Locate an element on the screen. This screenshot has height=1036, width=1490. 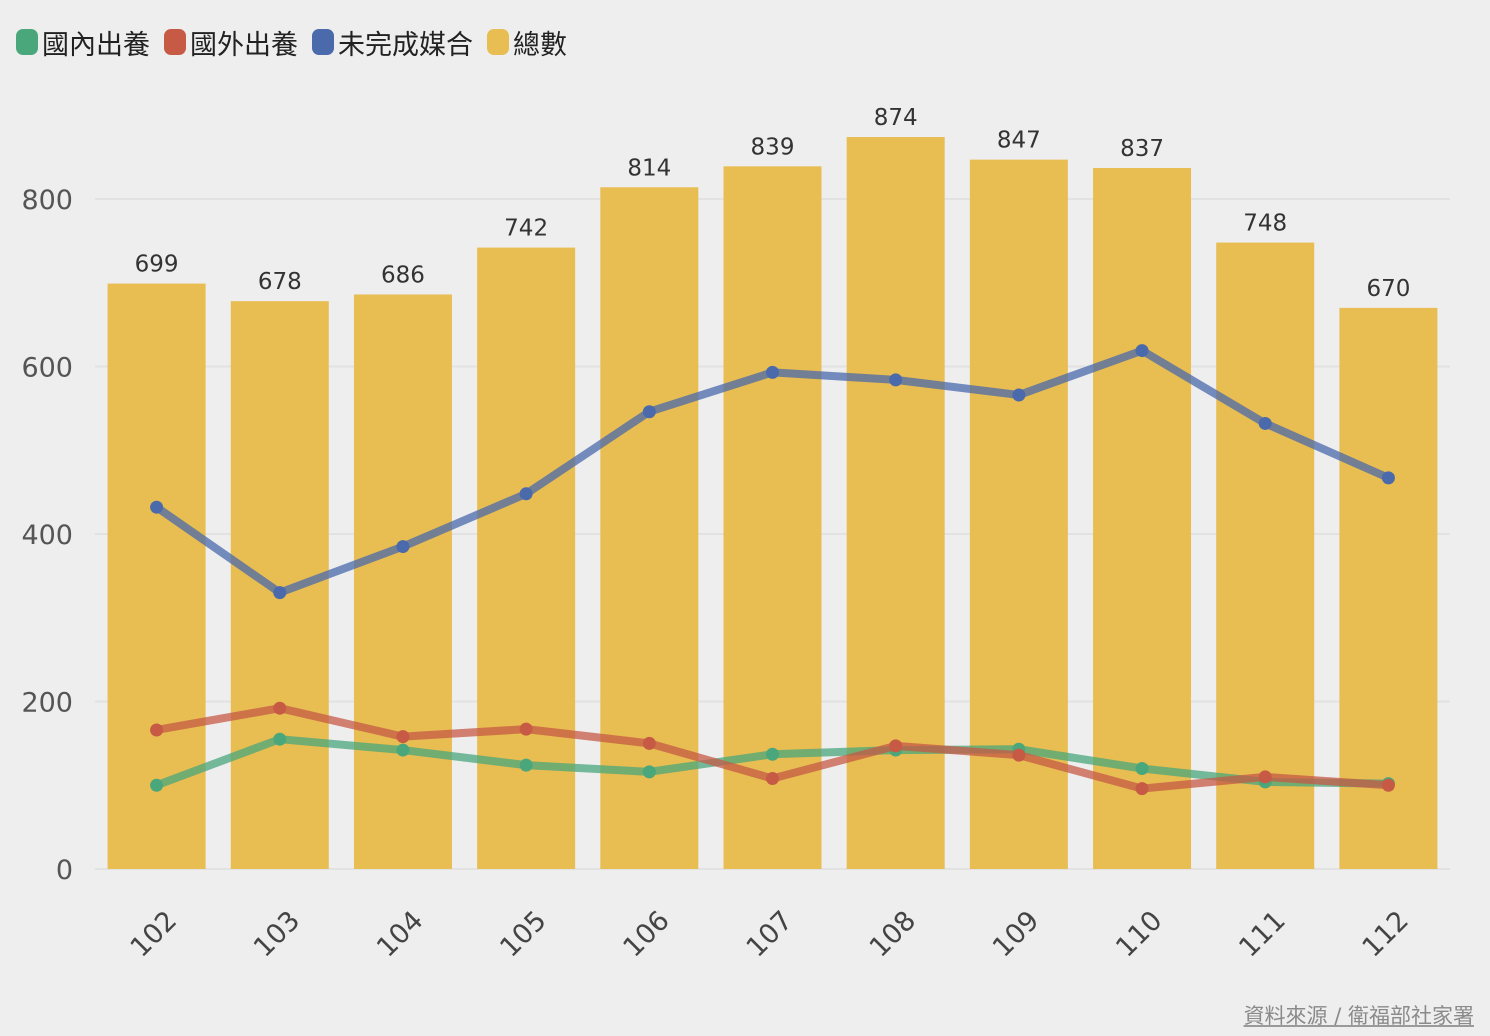
y-tick-label: 800 is located at coordinates (47, 200).